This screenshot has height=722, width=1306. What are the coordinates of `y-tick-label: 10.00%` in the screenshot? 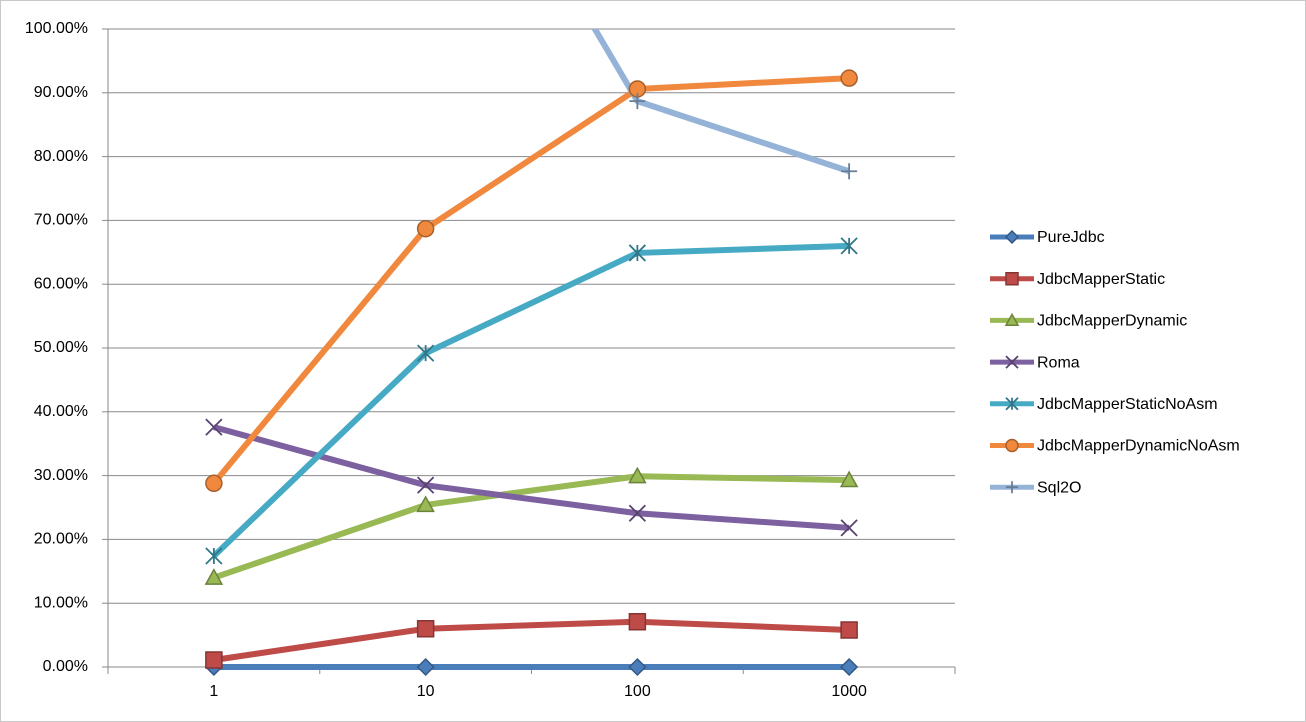 It's located at (61, 602).